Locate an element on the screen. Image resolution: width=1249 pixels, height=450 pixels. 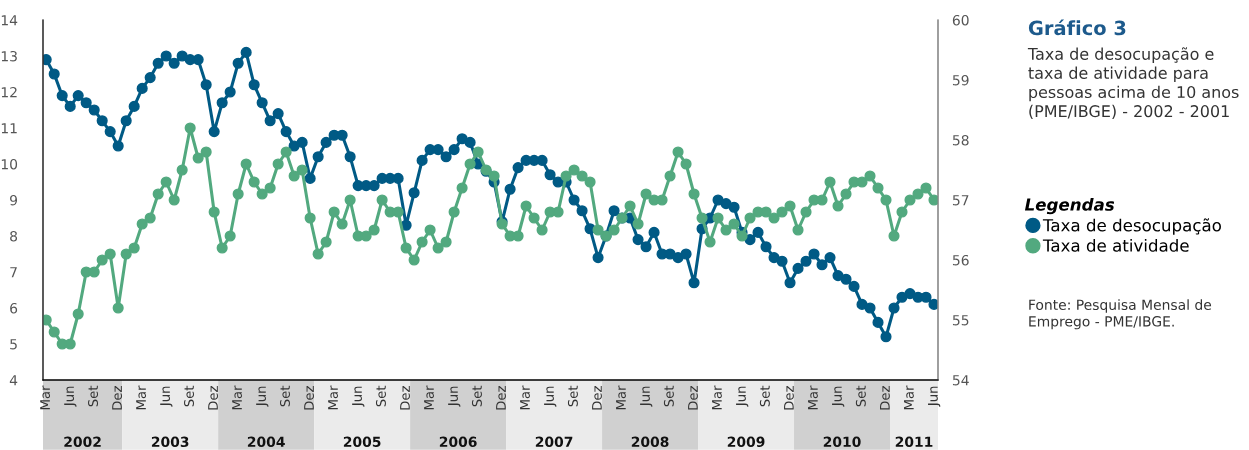
y-tick-label: 6 is located at coordinates (14, 308).